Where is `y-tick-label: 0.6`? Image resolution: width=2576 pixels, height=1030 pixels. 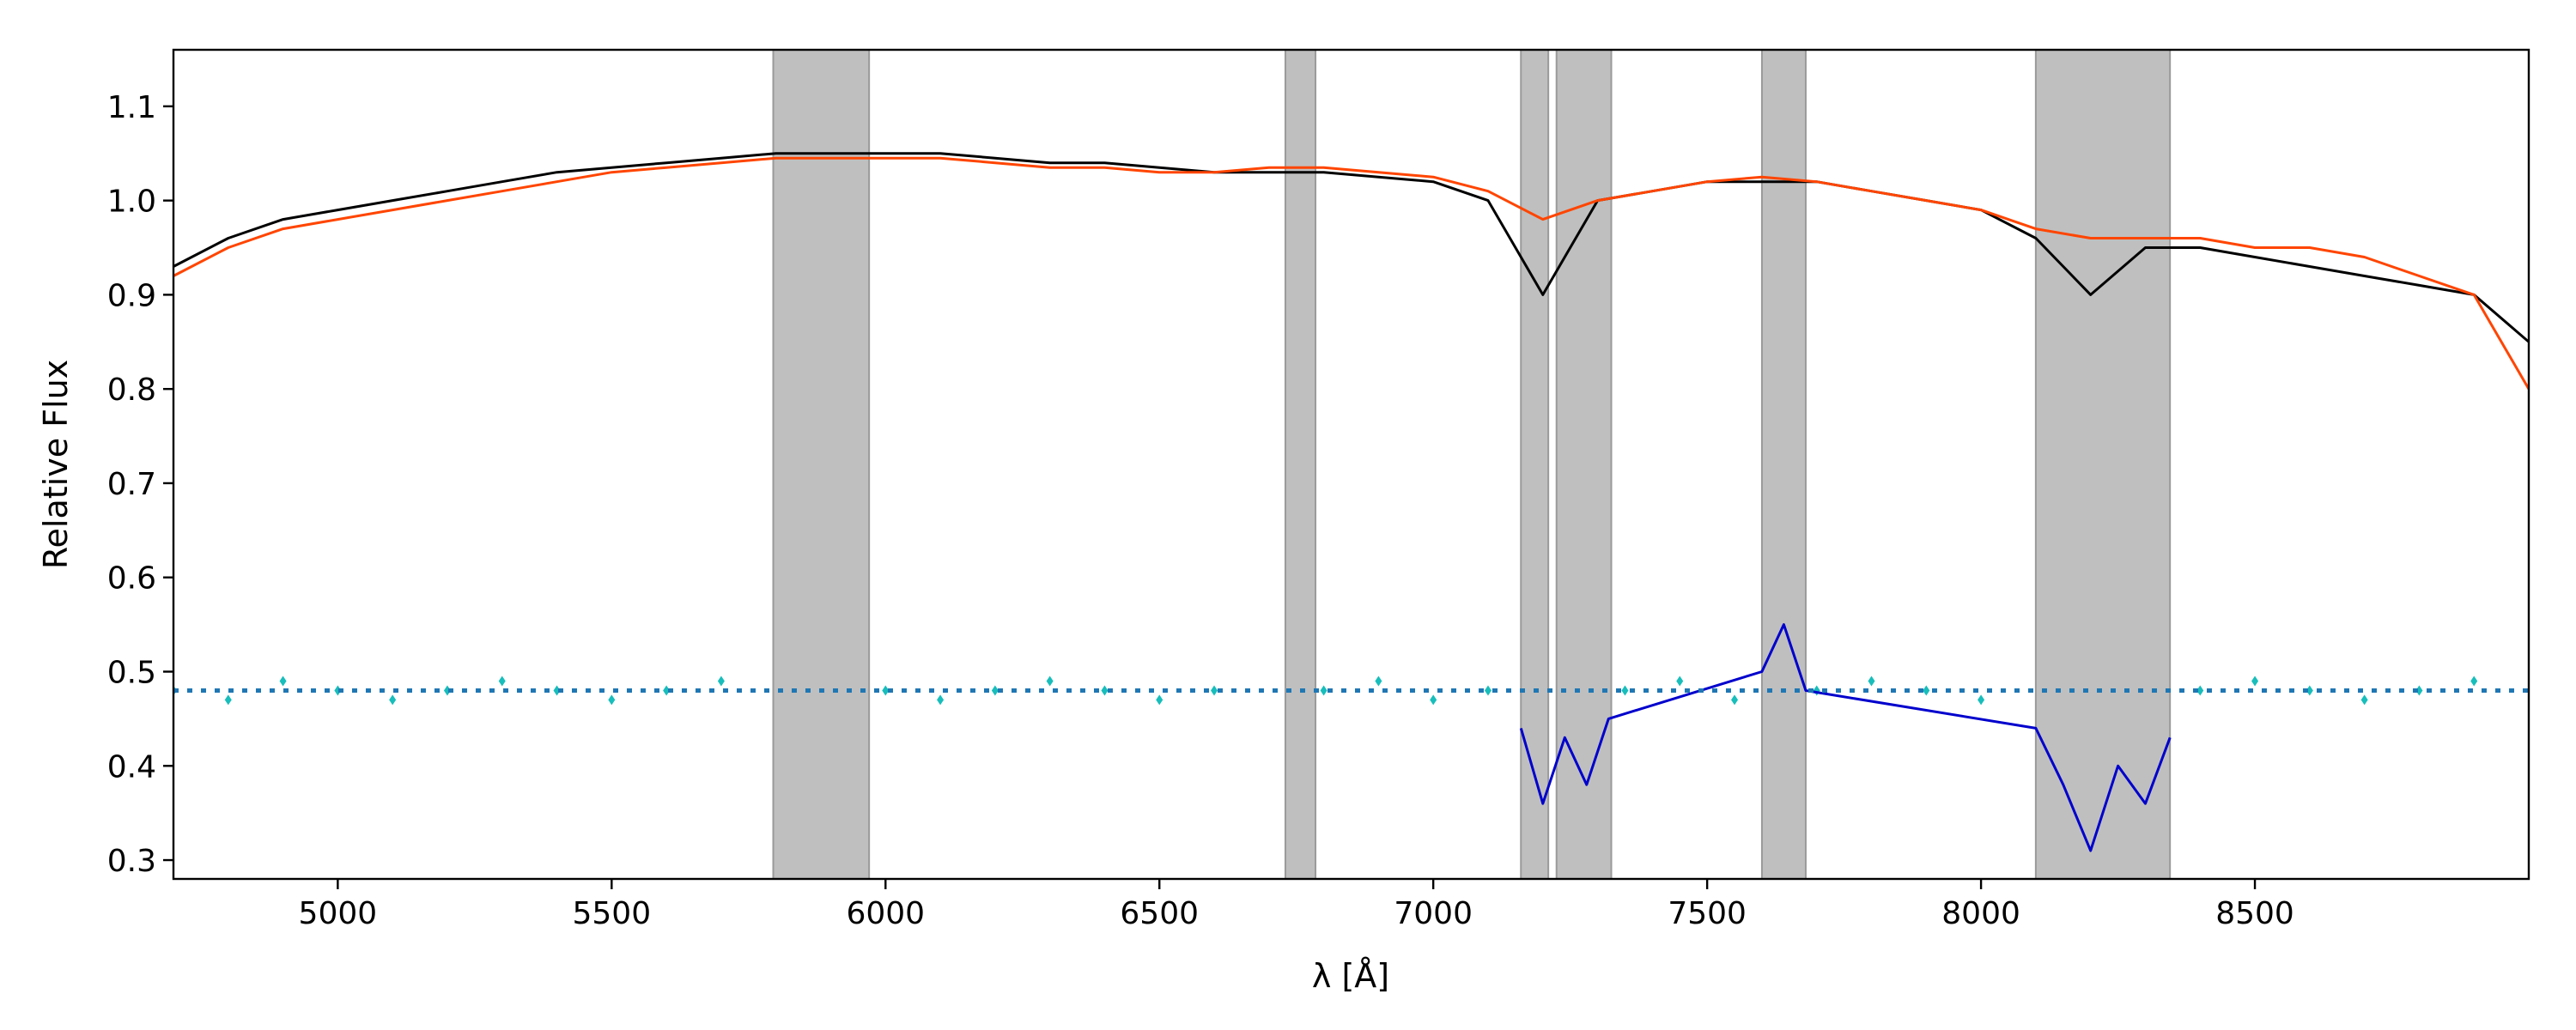 y-tick-label: 0.6 is located at coordinates (132, 579).